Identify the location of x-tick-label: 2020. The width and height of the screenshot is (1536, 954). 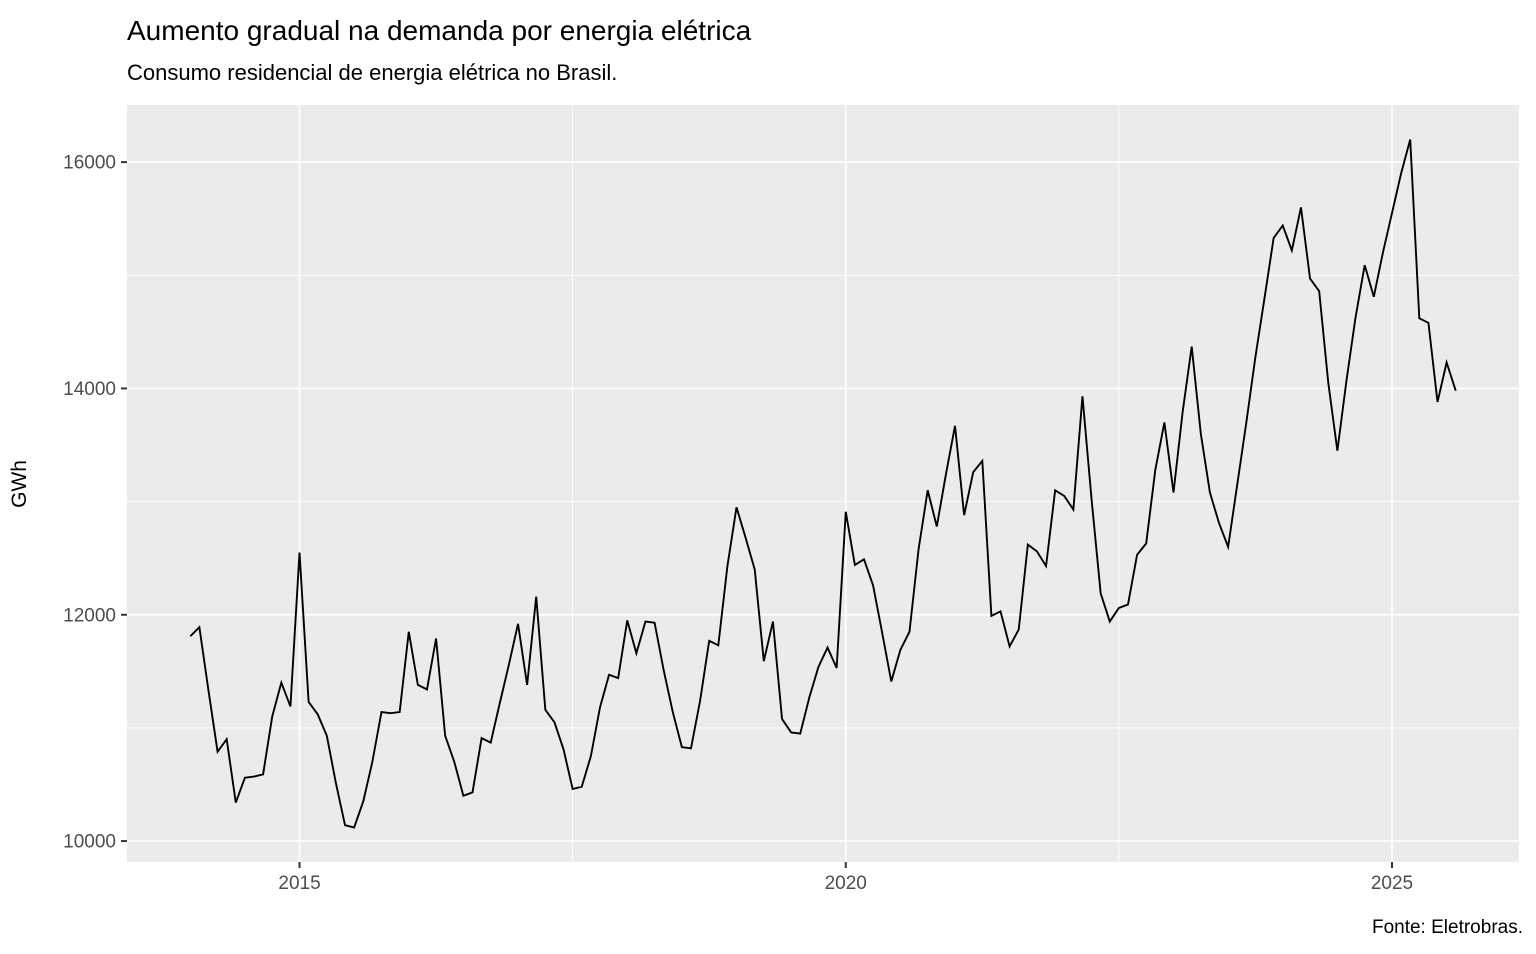
(846, 883).